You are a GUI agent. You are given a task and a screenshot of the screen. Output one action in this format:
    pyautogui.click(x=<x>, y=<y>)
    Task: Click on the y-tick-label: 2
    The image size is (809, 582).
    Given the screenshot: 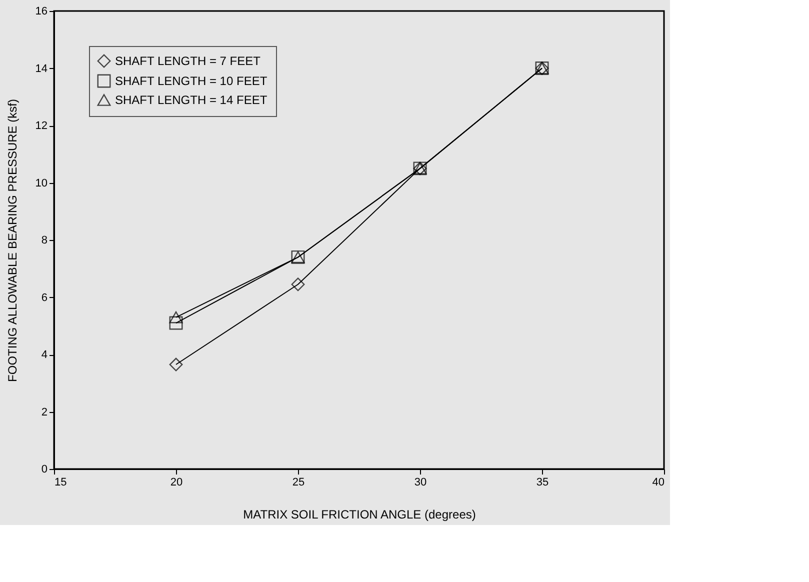 What is the action you would take?
    pyautogui.click(x=44, y=412)
    